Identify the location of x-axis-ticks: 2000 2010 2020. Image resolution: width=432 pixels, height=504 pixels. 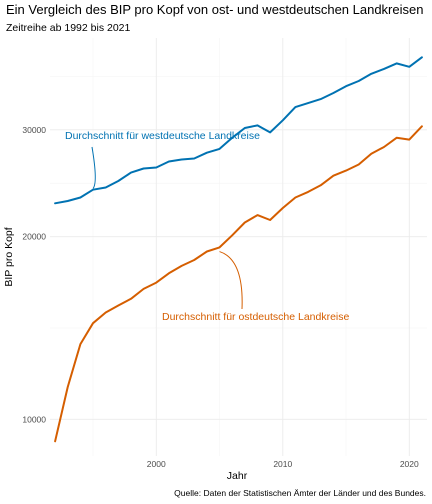
(283, 464).